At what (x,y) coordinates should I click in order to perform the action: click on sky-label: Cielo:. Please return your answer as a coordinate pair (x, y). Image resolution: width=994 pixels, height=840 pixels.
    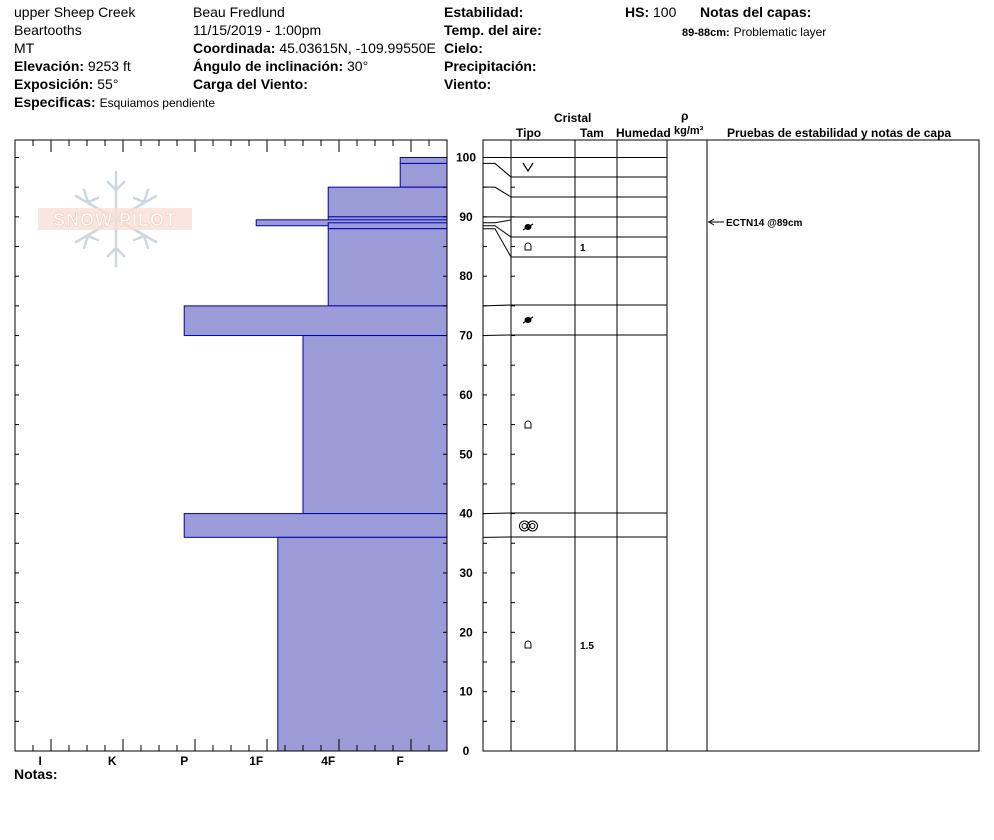
    Looking at the image, I should click on (463, 48).